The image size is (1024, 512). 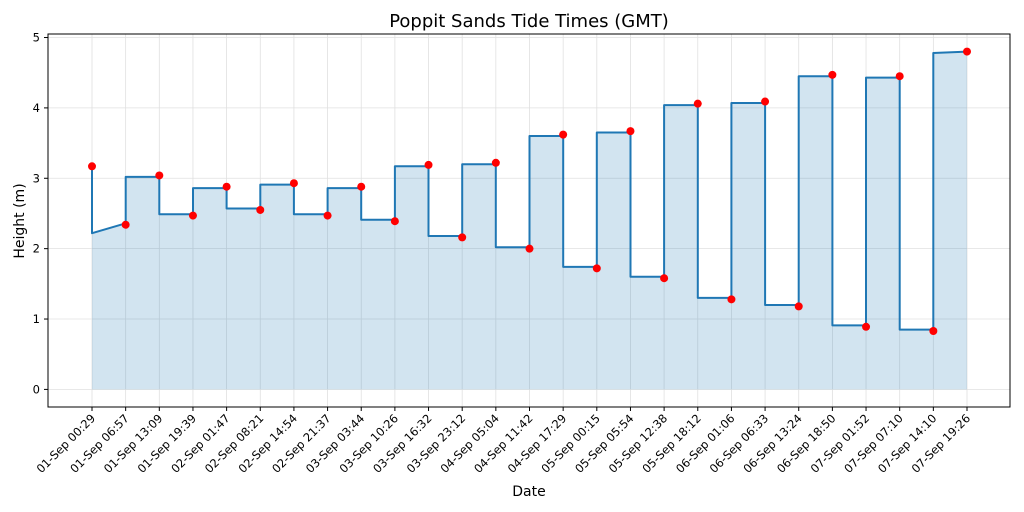 I want to click on y-tick-label: 3, so click(x=36, y=178).